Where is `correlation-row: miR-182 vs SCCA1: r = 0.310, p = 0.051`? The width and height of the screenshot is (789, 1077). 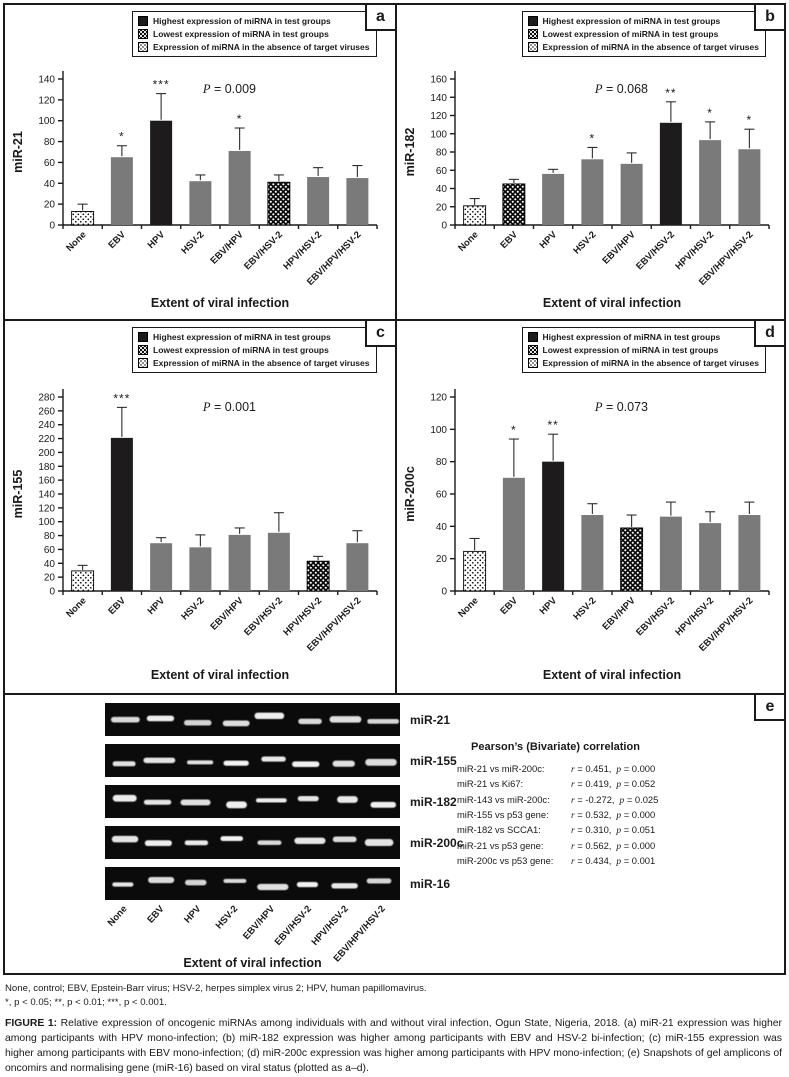 correlation-row: miR-182 vs SCCA1: r = 0.310, p = 0.051 is located at coordinates (585, 830).